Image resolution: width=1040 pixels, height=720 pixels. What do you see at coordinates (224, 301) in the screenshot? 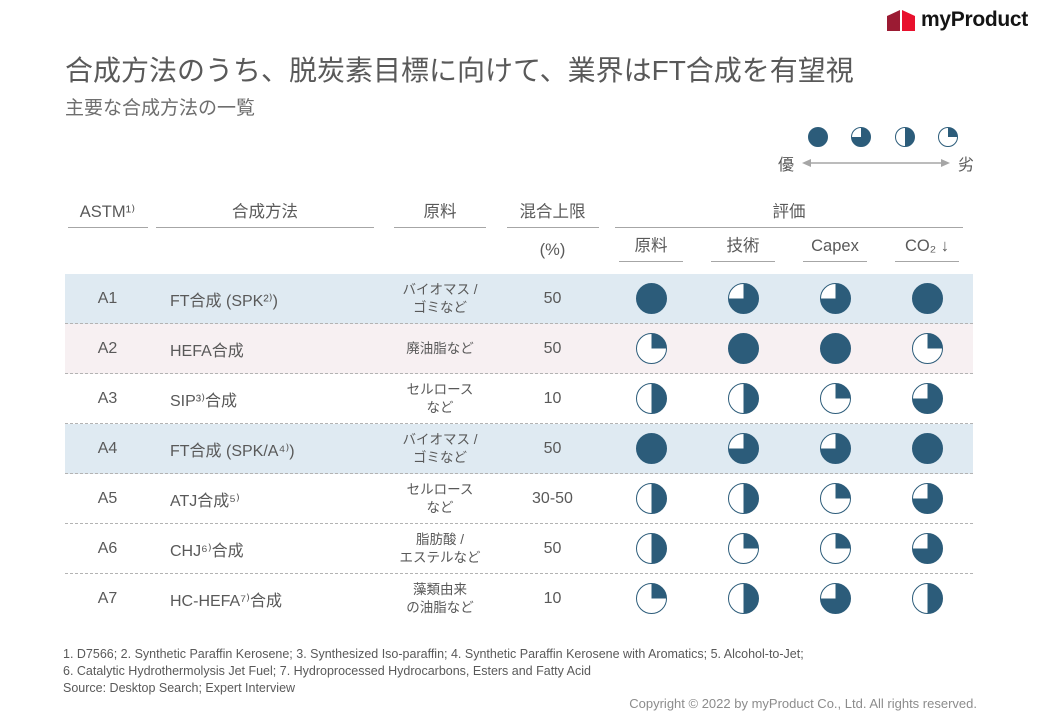
I see `method-name: FT合成 (SPK²⁾)` at bounding box center [224, 301].